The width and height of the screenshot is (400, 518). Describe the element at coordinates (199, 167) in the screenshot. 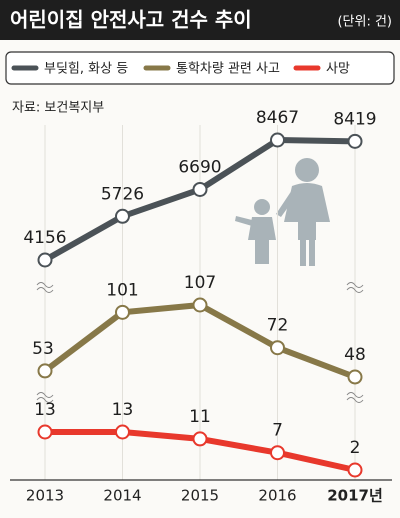

I see `data-label: 6690` at that location.